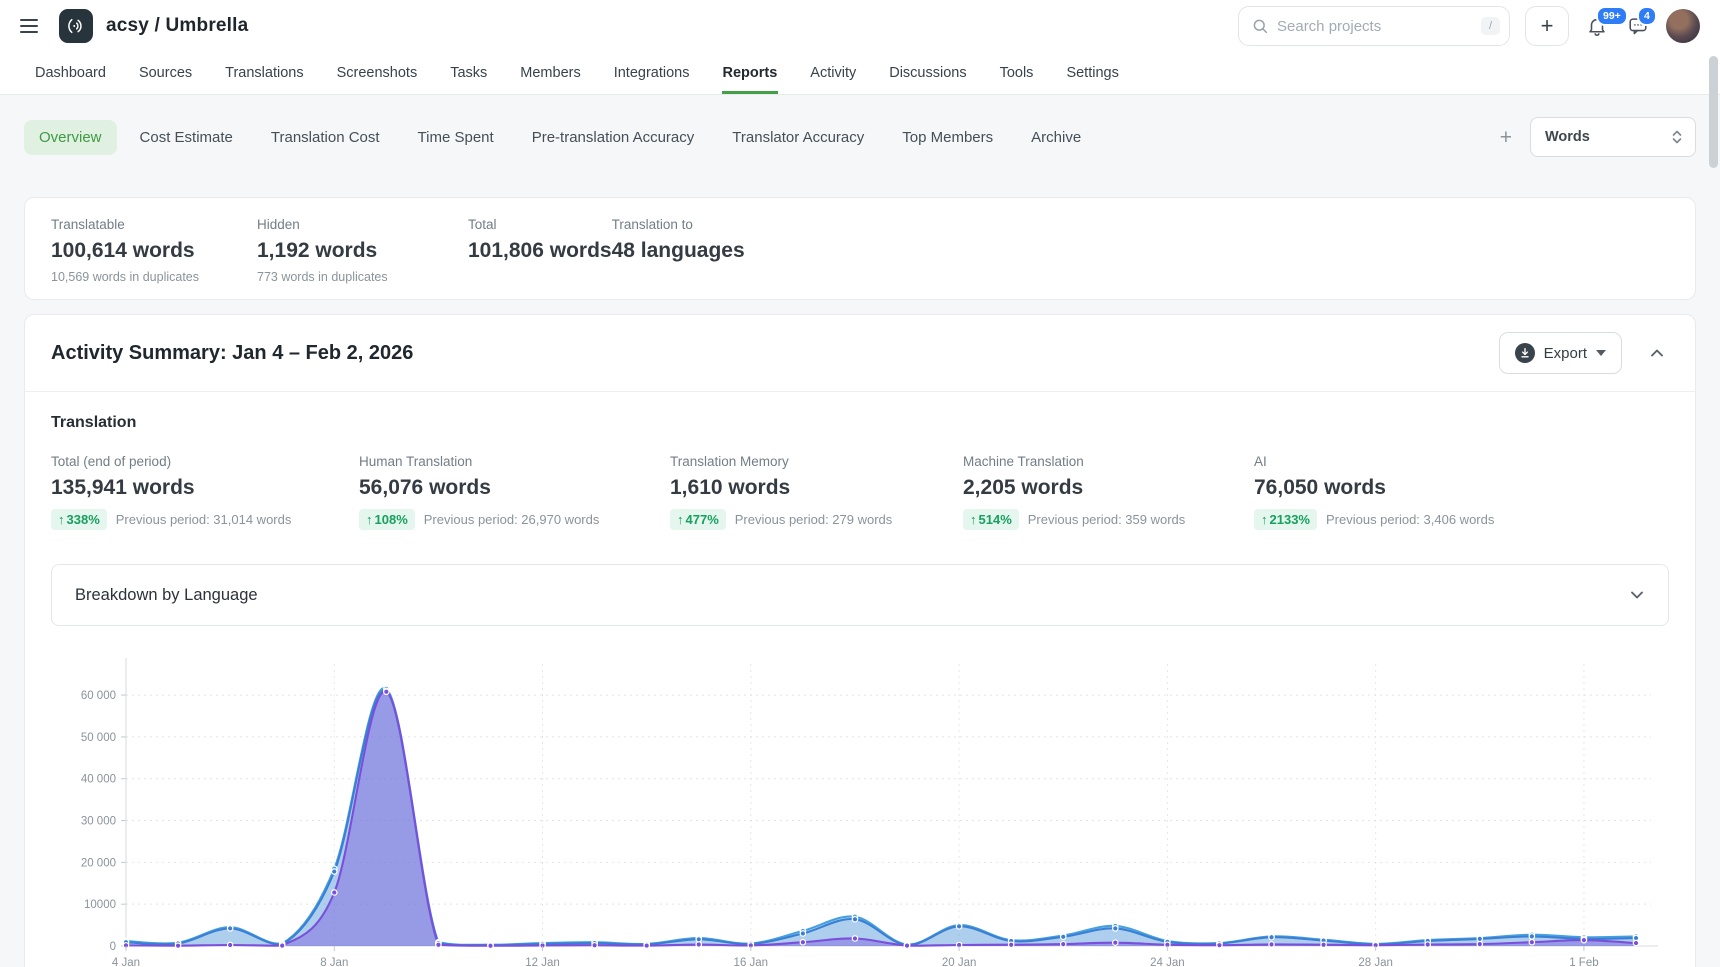 This screenshot has height=967, width=1720. What do you see at coordinates (482, 224) in the screenshot?
I see `stat-label: Total` at bounding box center [482, 224].